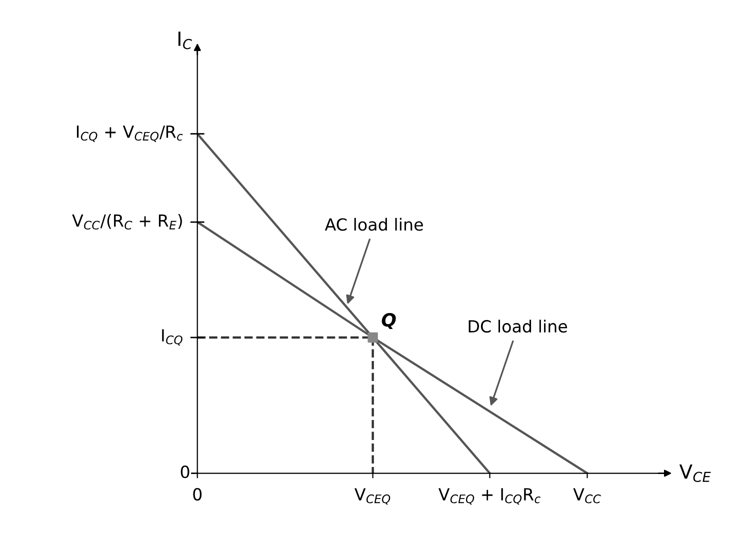  Describe the element at coordinates (489, 496) in the screenshot. I see `x-tick-label: V$_{CEQ}$ + I$_{CQ}$R$_{c}$` at that location.